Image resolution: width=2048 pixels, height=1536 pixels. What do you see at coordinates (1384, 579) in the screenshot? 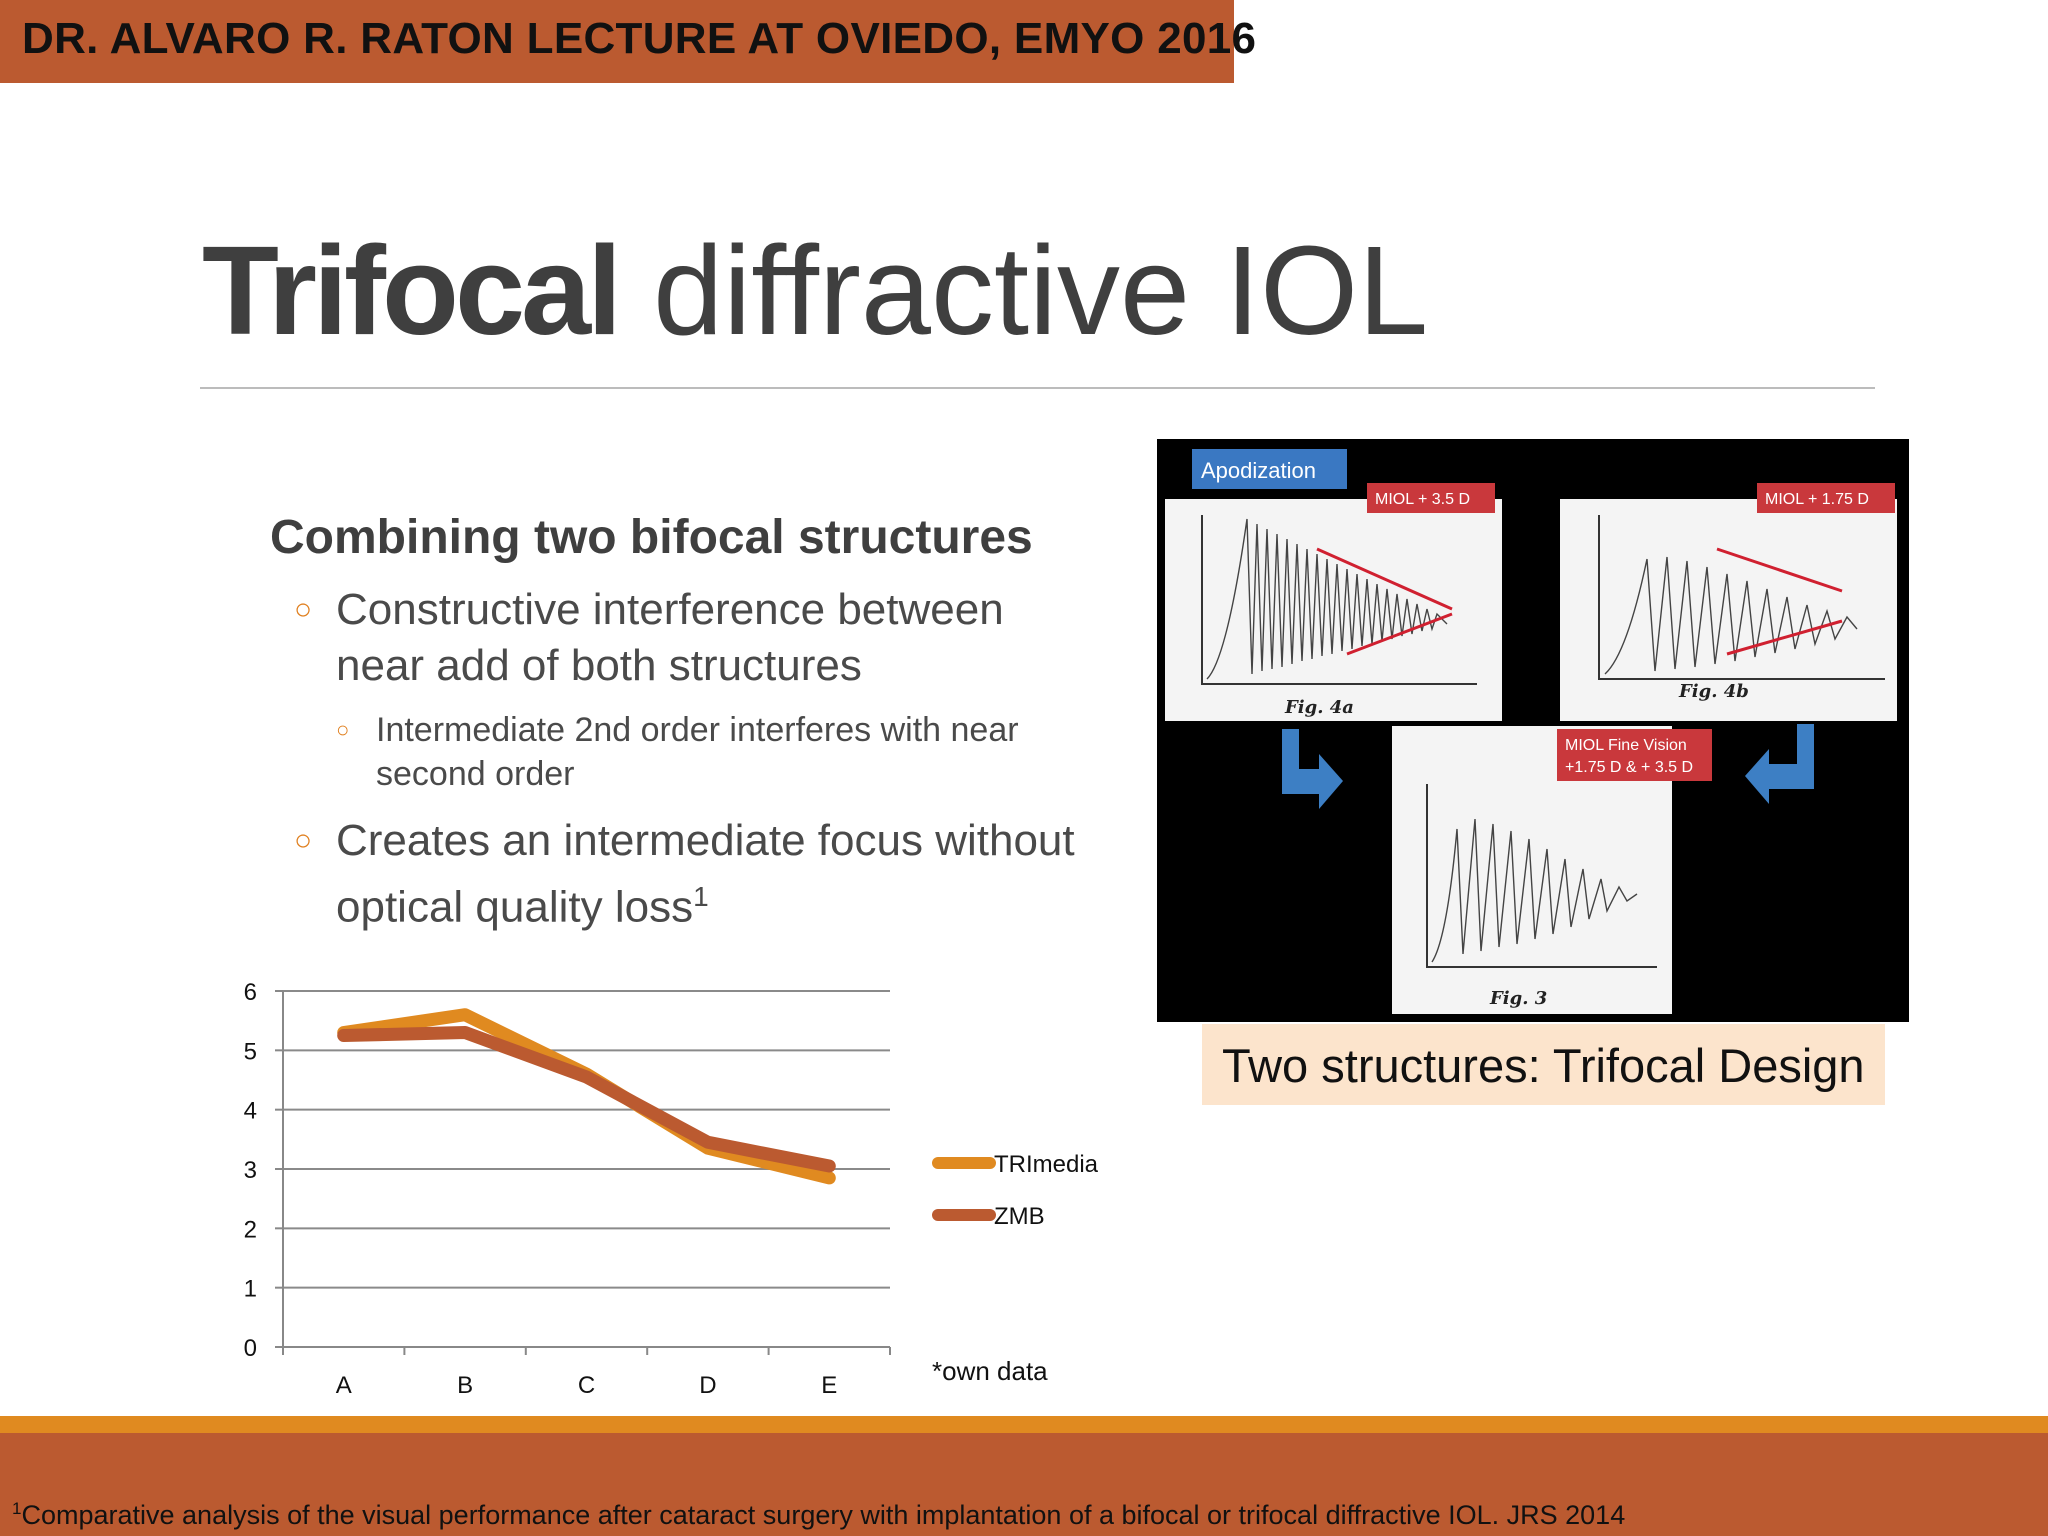
I see `fig4a-arrow-upper` at bounding box center [1384, 579].